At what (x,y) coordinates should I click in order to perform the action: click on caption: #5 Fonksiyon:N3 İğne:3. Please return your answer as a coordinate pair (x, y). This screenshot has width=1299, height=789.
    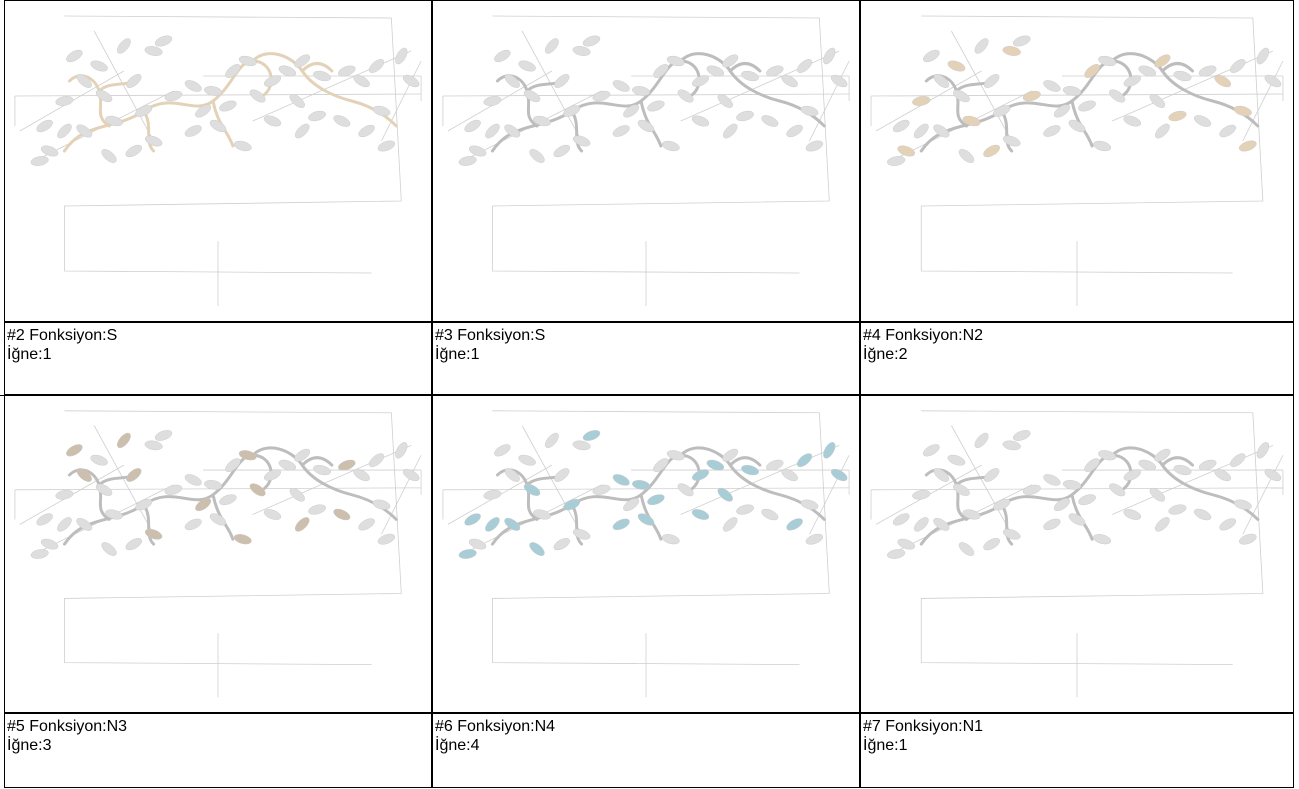
    Looking at the image, I should click on (218, 750).